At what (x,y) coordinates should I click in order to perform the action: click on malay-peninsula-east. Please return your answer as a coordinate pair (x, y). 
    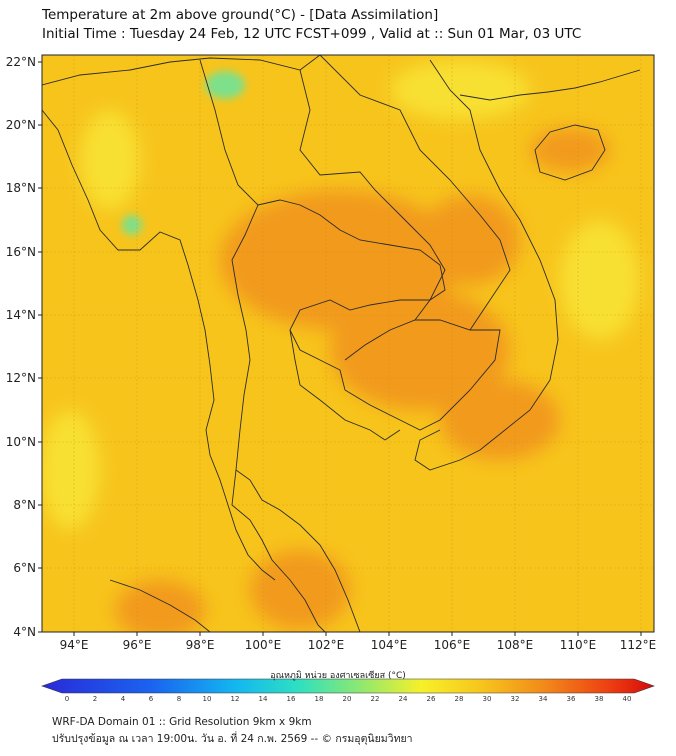
    Looking at the image, I should click on (298, 550).